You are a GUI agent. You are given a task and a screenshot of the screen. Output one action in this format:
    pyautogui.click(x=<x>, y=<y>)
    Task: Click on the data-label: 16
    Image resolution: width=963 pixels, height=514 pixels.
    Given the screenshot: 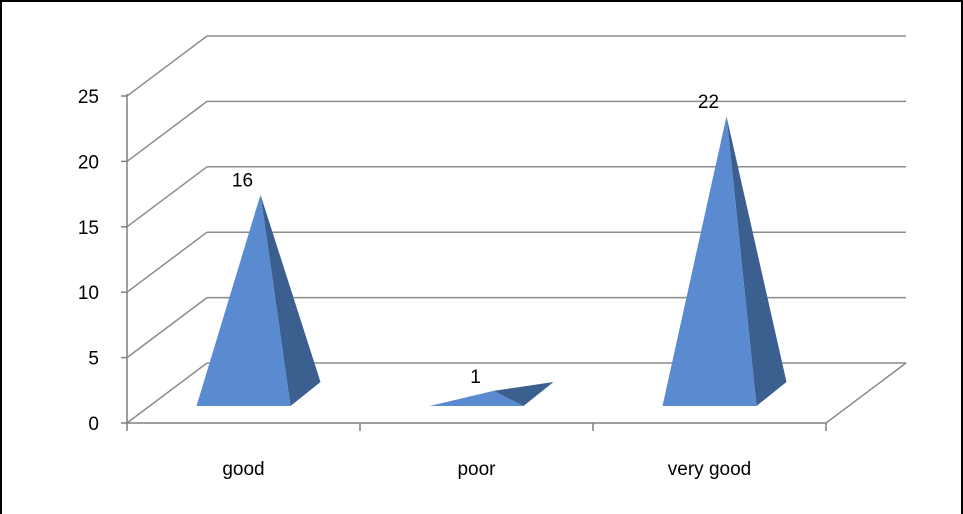 What is the action you would take?
    pyautogui.click(x=242, y=181)
    